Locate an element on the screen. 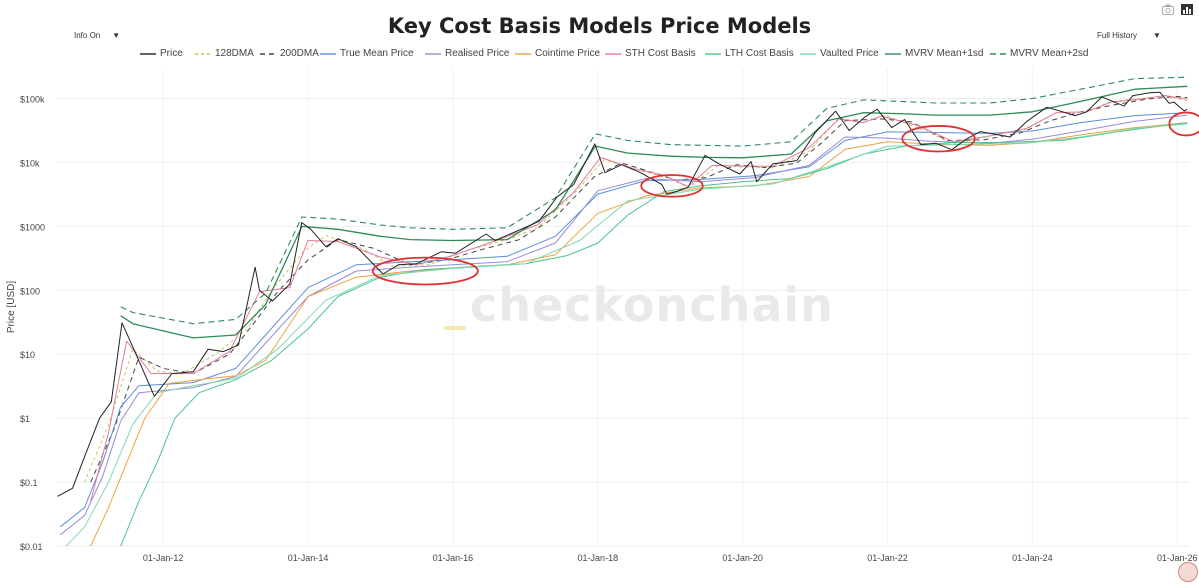 The height and width of the screenshot is (584, 1199). bar-chart-icon is located at coordinates (1187, 8).